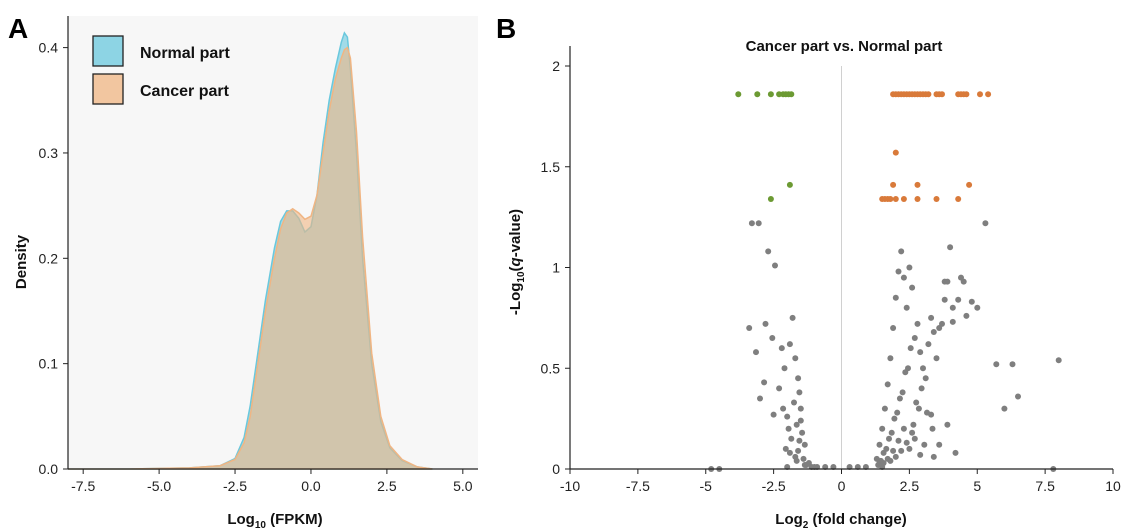 Image resolution: width=1124 pixels, height=529 pixels. I want to click on panel-b-title: Cancer part vs. Normal part, so click(844, 46).